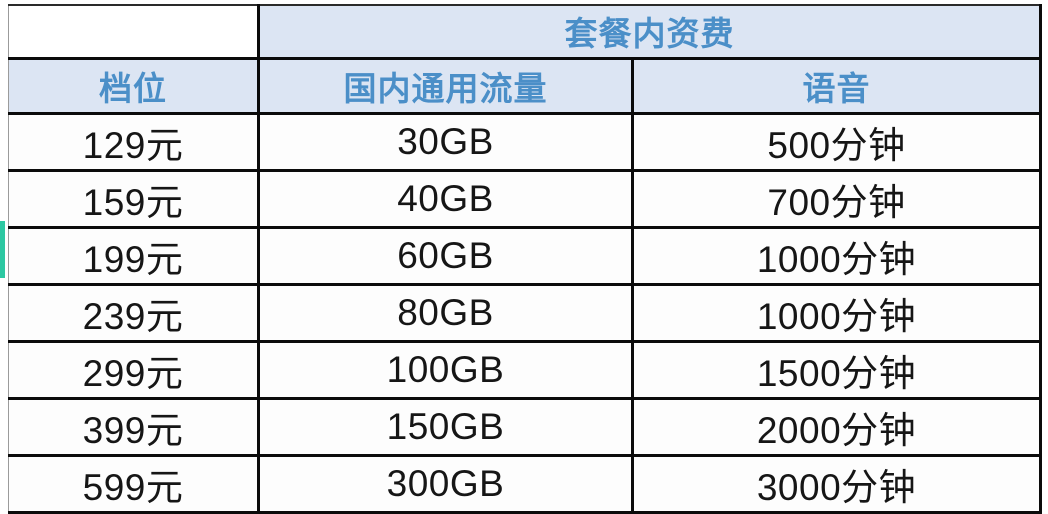 Image resolution: width=1048 pixels, height=514 pixels. Describe the element at coordinates (445, 198) in the screenshot. I see `cell-data-allowance: 40GB` at that location.